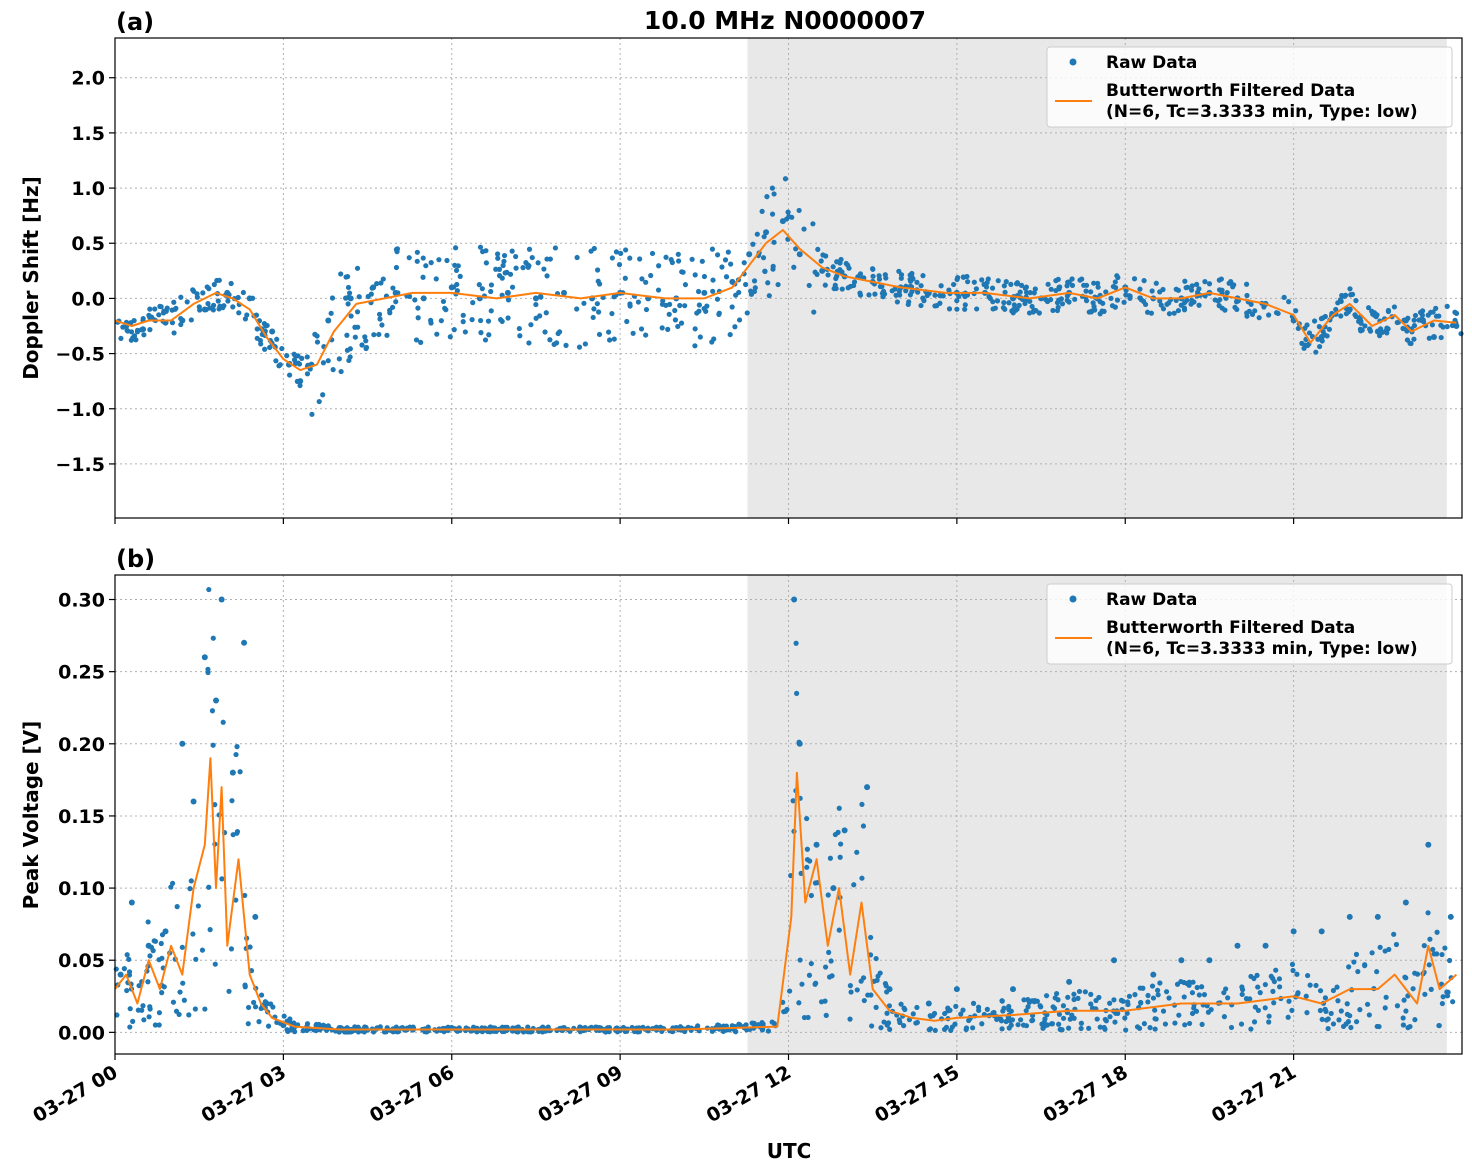  I want to click on y-tick-label: −1.0, so click(80, 410).